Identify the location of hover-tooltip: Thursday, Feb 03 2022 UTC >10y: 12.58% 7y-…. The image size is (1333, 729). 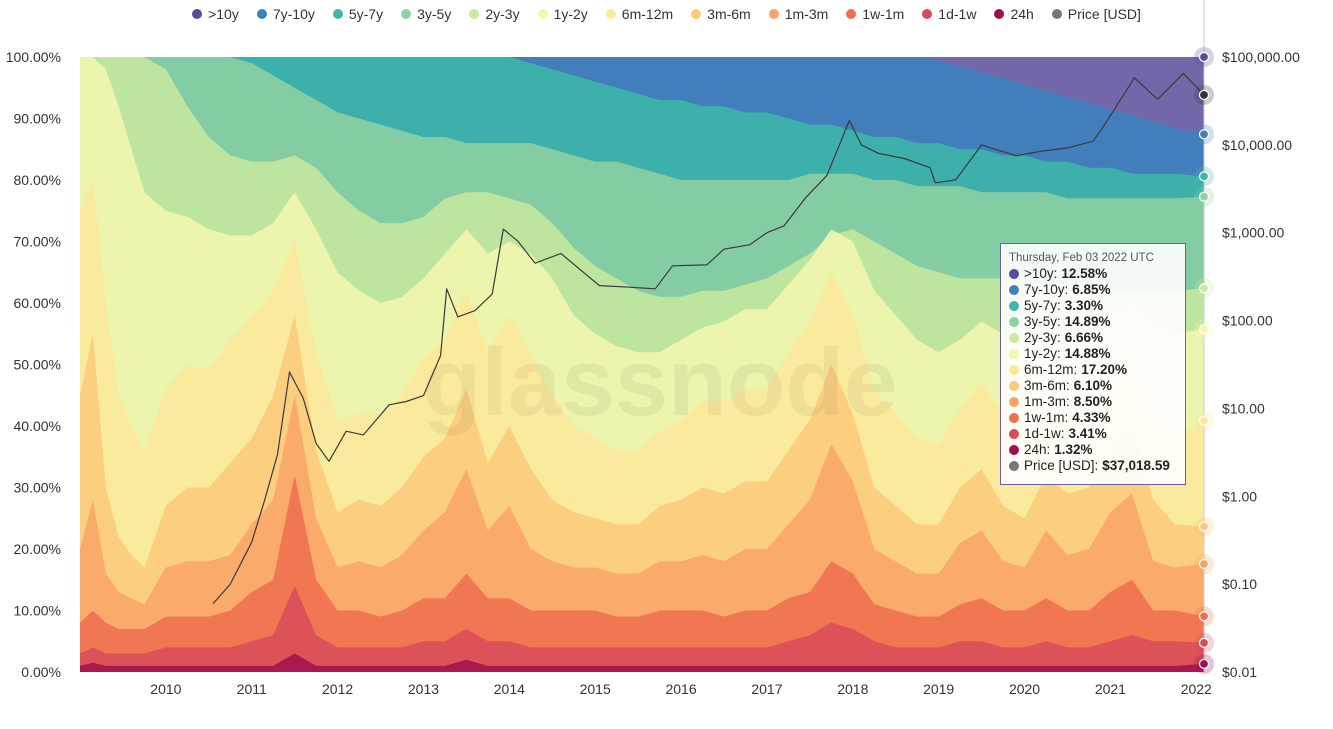
(1093, 364).